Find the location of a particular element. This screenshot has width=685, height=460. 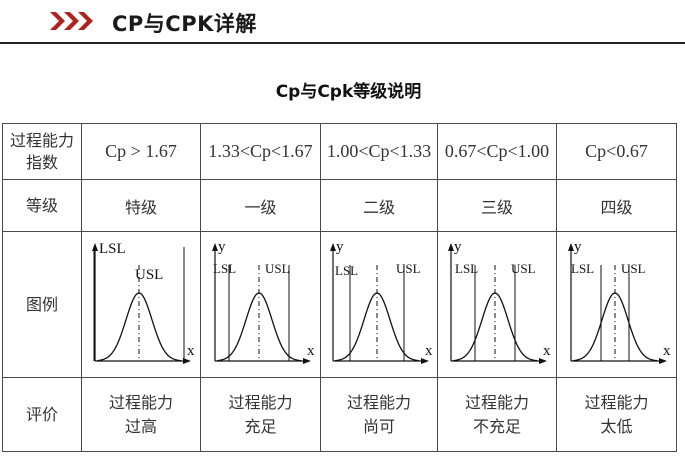

condition-cell: 0.67<Cp<1.00 is located at coordinates (497, 151).